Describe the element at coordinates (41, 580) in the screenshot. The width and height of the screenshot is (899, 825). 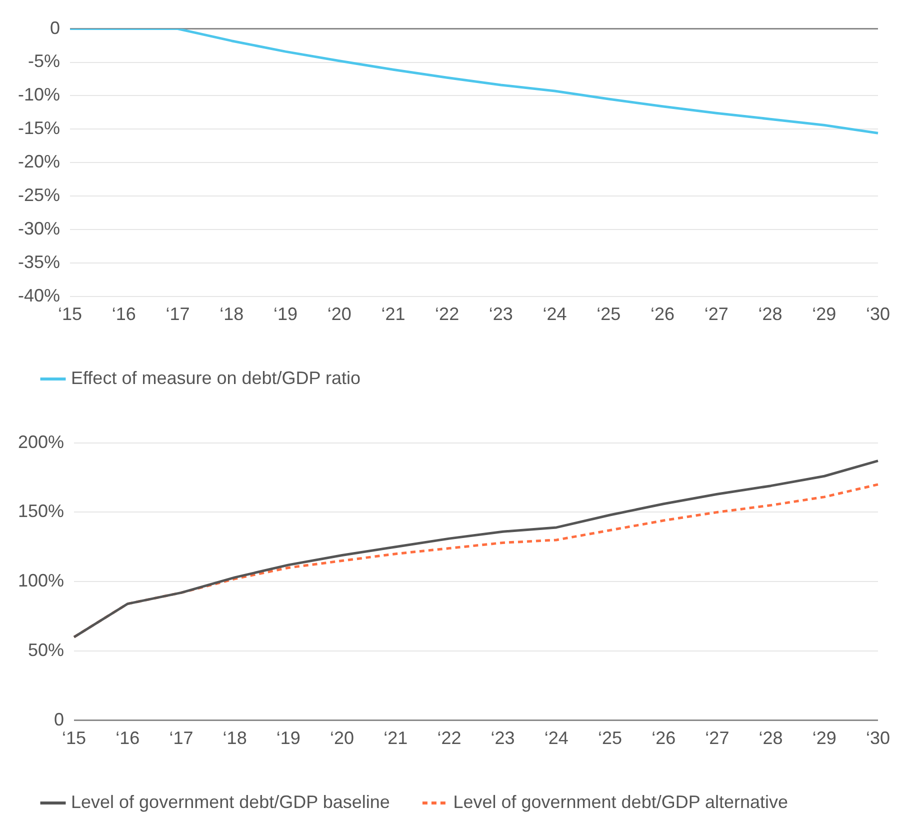
I see `y-tick-label: 100%` at that location.